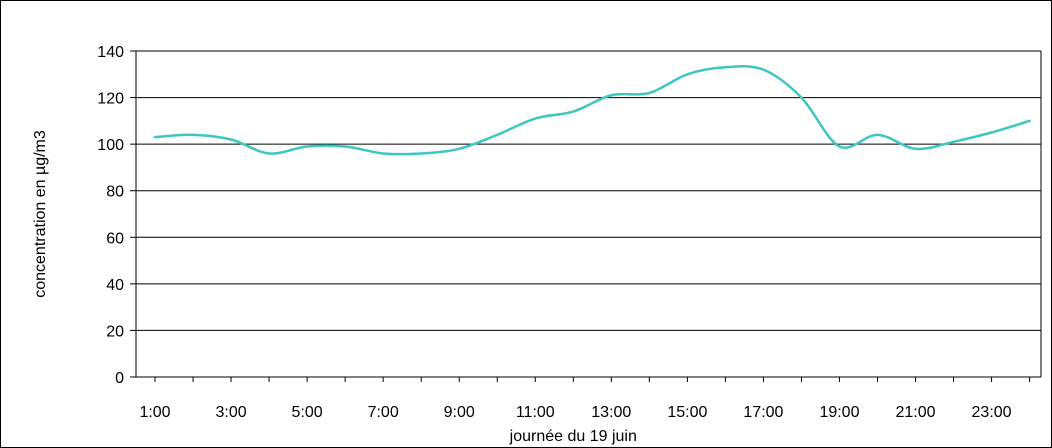  Describe the element at coordinates (535, 412) in the screenshot. I see `x-tick-label: 11:00` at that location.